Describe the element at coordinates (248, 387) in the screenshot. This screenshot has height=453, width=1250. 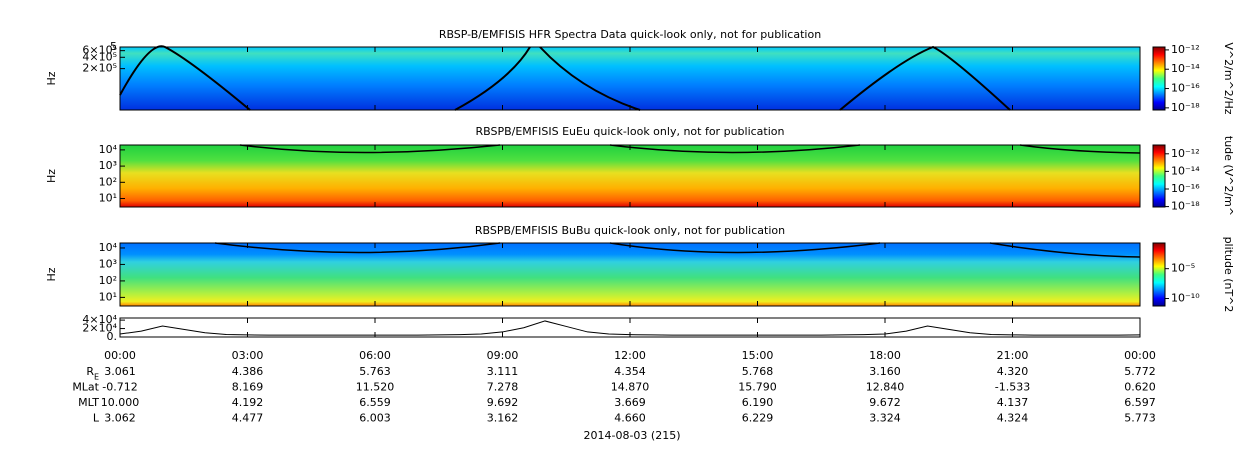
I see `ephemeris-value: 8.169` at that location.